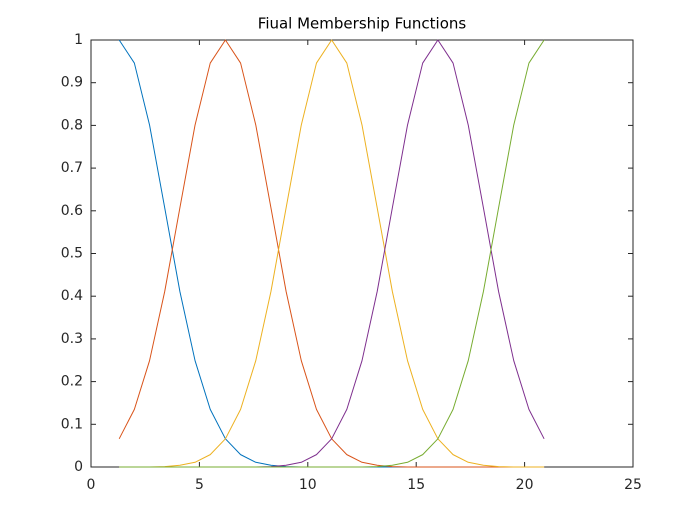 Image resolution: width=700 pixels, height=525 pixels. I want to click on y-tick-label: 0.9, so click(72, 83).